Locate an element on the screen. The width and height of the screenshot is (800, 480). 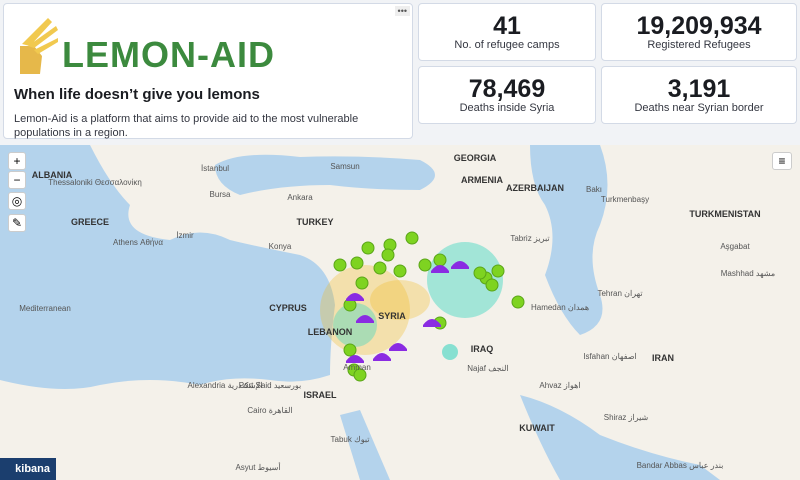
map-label: Aşgabat is located at coordinates (735, 246).